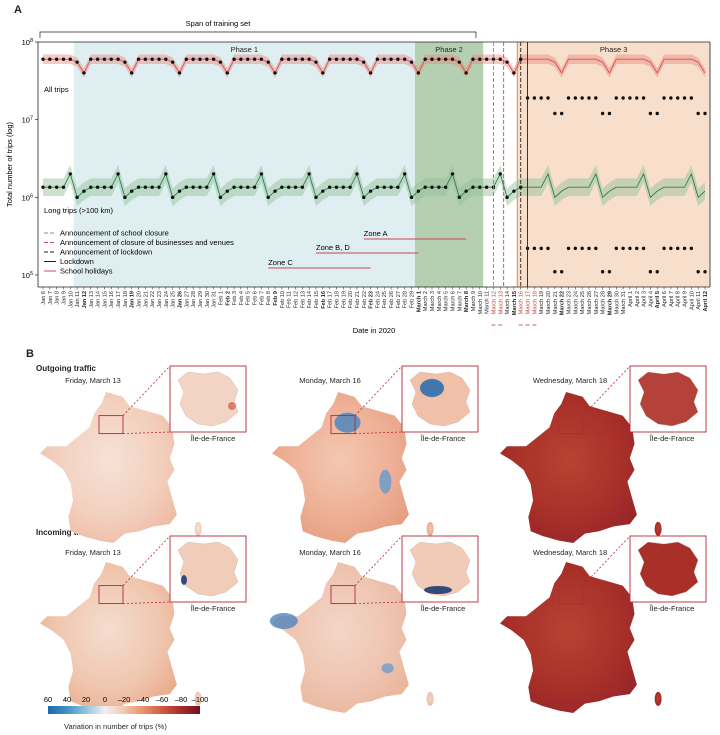 The width and height of the screenshot is (720, 735). I want to click on x-tick-label: Jan 9, so click(64, 298).